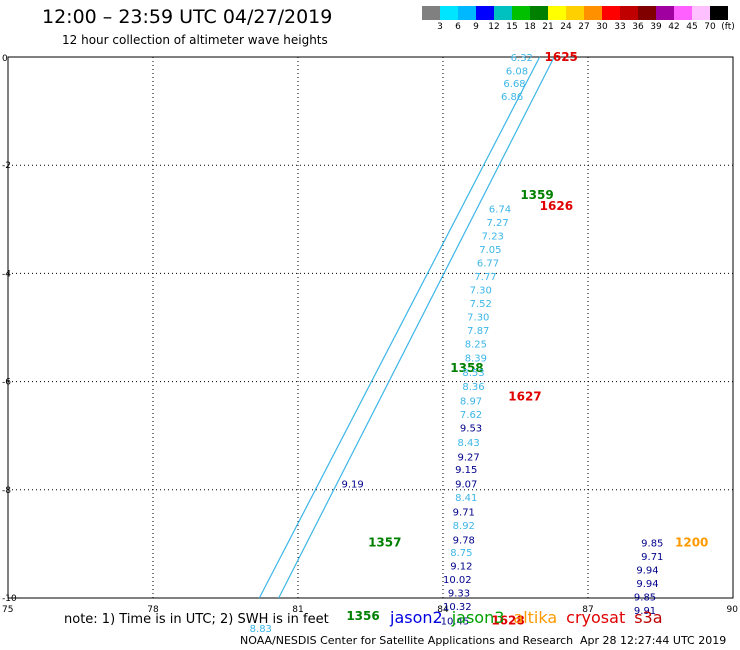 The image size is (740, 650). Describe the element at coordinates (548, 27) in the screenshot. I see `color-scale-label: 21` at that location.